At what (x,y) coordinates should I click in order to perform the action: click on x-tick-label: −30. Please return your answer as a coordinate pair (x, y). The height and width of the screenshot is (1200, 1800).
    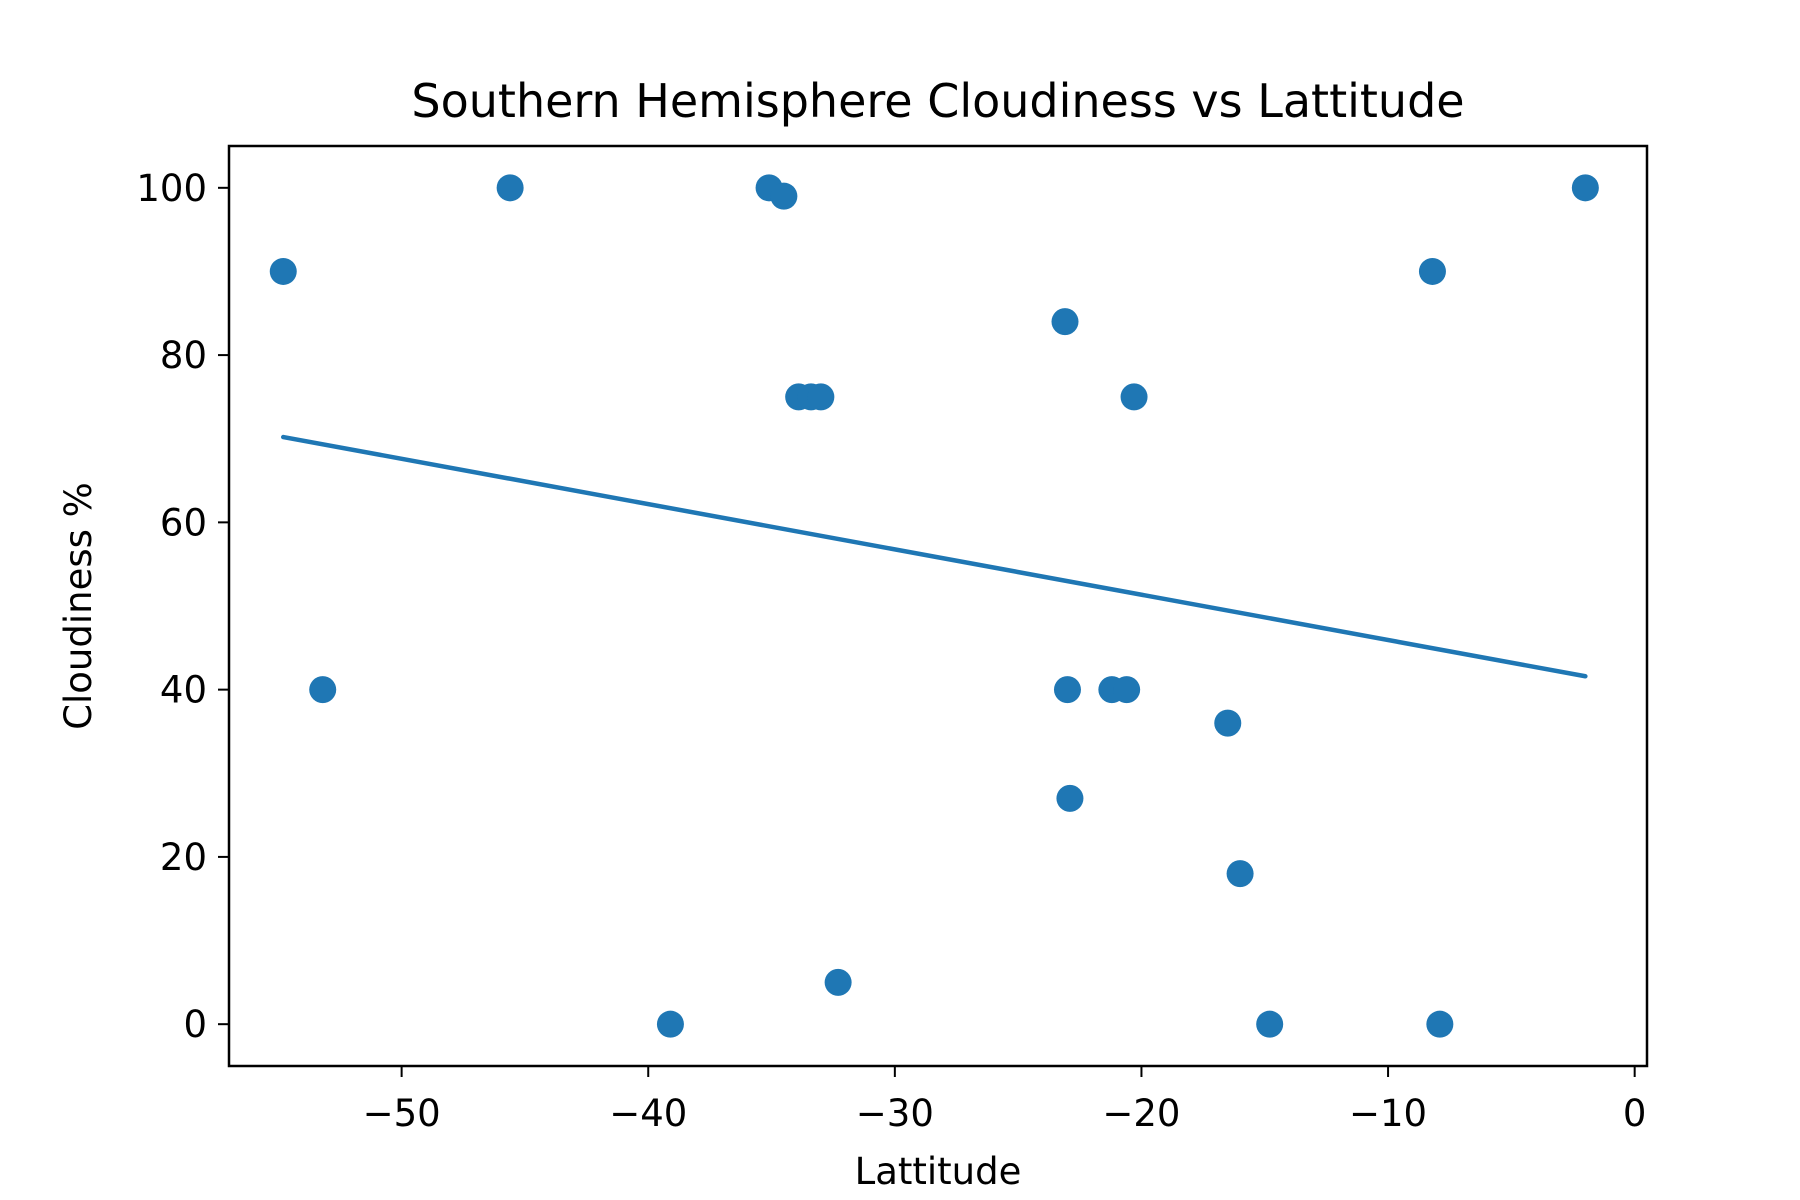
    Looking at the image, I should click on (895, 1113).